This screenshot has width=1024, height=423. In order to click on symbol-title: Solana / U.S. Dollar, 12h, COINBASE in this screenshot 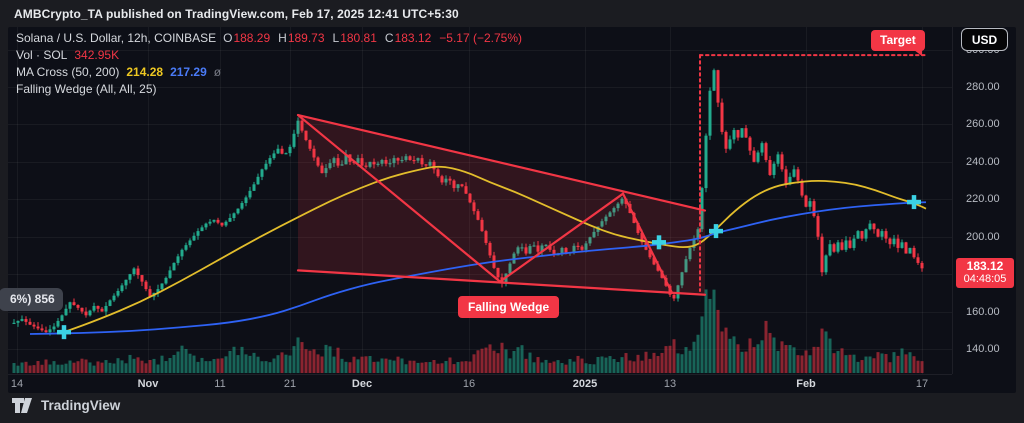, I will do `click(116, 38)`.